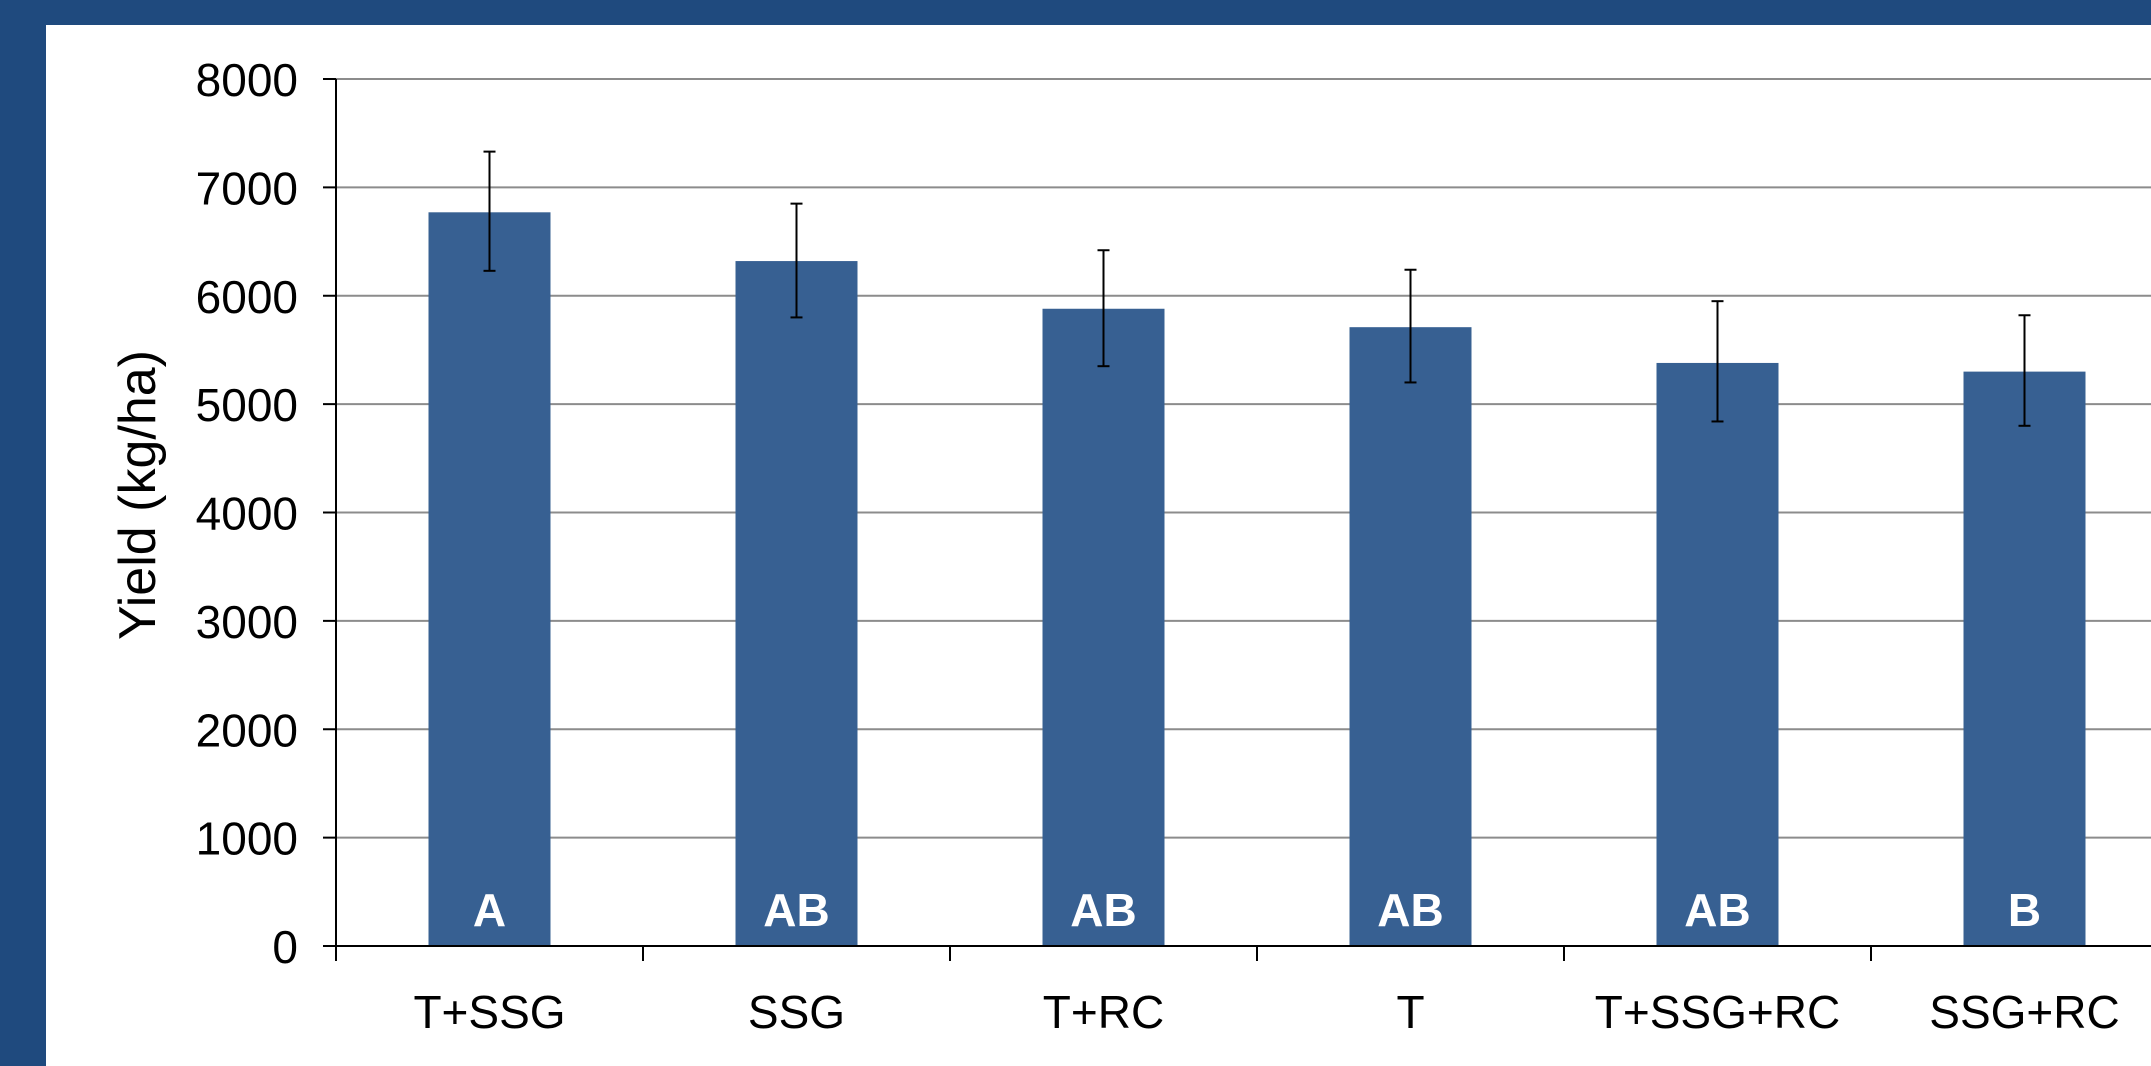 The height and width of the screenshot is (1066, 2151). Describe the element at coordinates (1103, 1012) in the screenshot. I see `x-category-label: T+RC` at that location.